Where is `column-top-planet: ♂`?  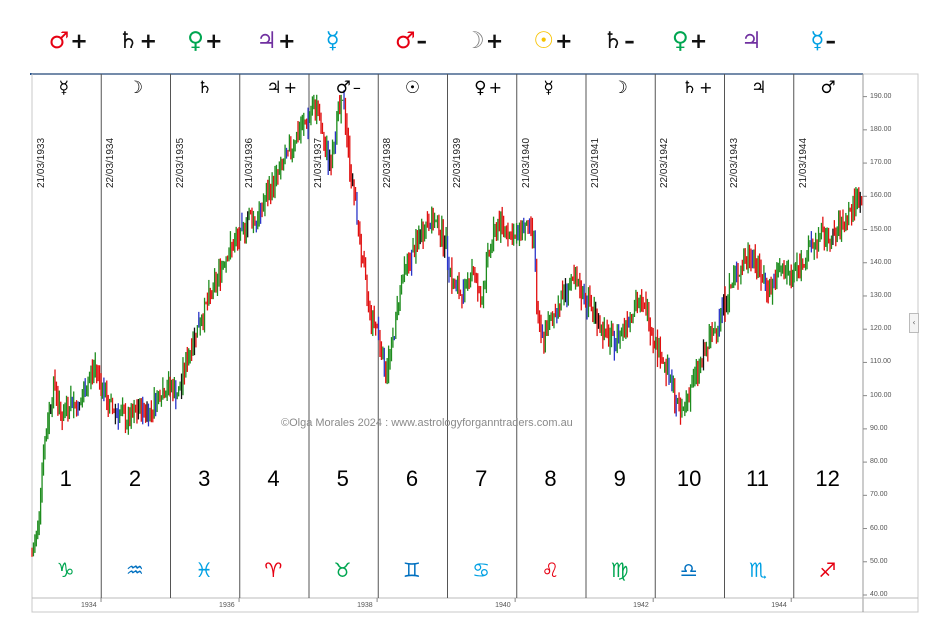
column-top-planet: ♂ is located at coordinates (828, 88).